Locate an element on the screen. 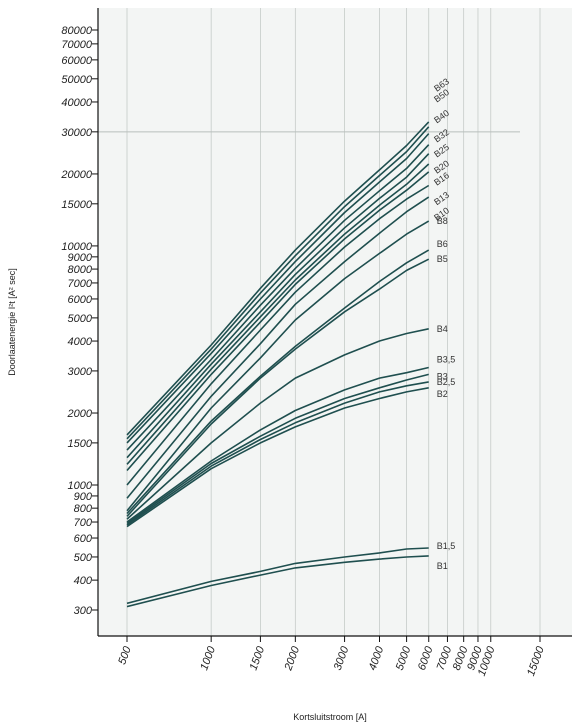 Image resolution: width=574 pixels, height=724 pixels. series-label-b8: B8 is located at coordinates (442, 221).